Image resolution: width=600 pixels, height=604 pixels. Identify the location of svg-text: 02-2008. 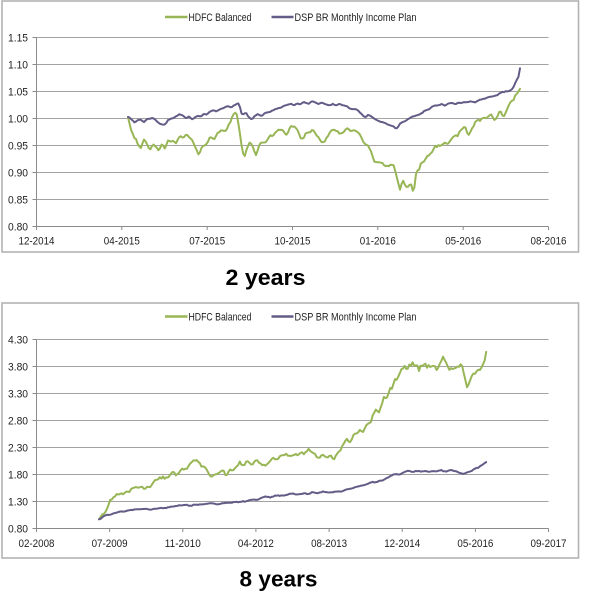
(37, 544).